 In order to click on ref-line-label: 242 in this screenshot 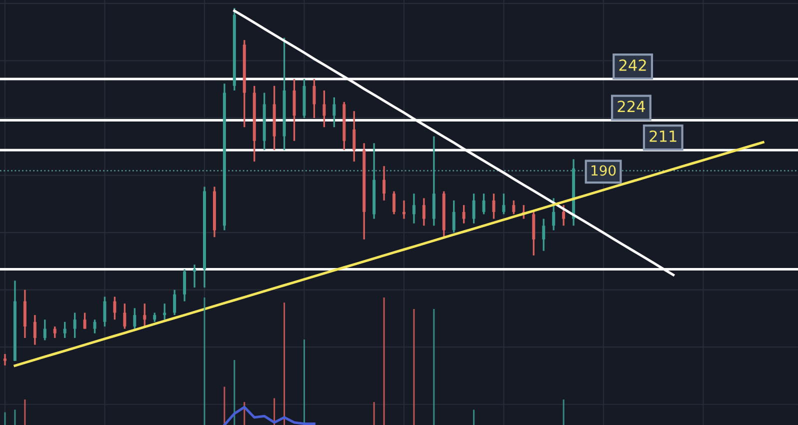, I will do `click(632, 65)`.